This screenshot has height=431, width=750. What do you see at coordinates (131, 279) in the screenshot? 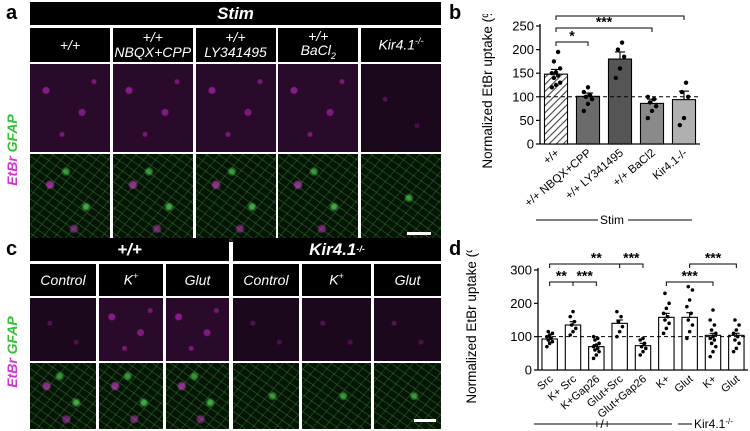
I see `condition-label: K+` at bounding box center [131, 279].